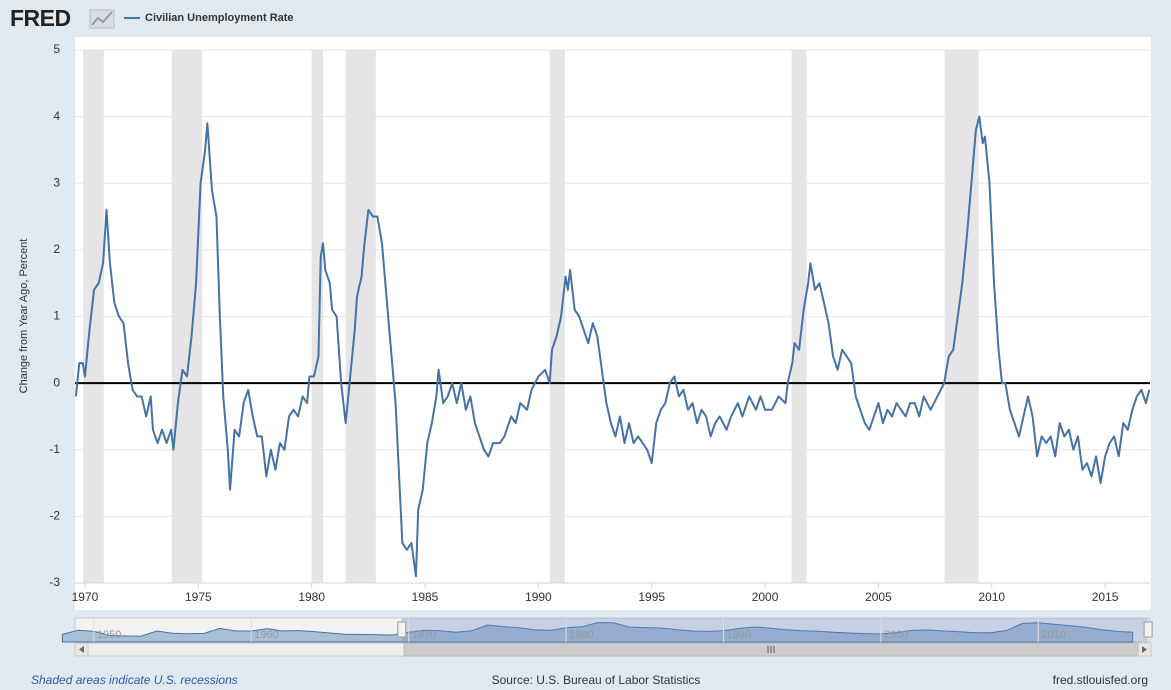  I want to click on x-tick-label: 1990, so click(538, 597).